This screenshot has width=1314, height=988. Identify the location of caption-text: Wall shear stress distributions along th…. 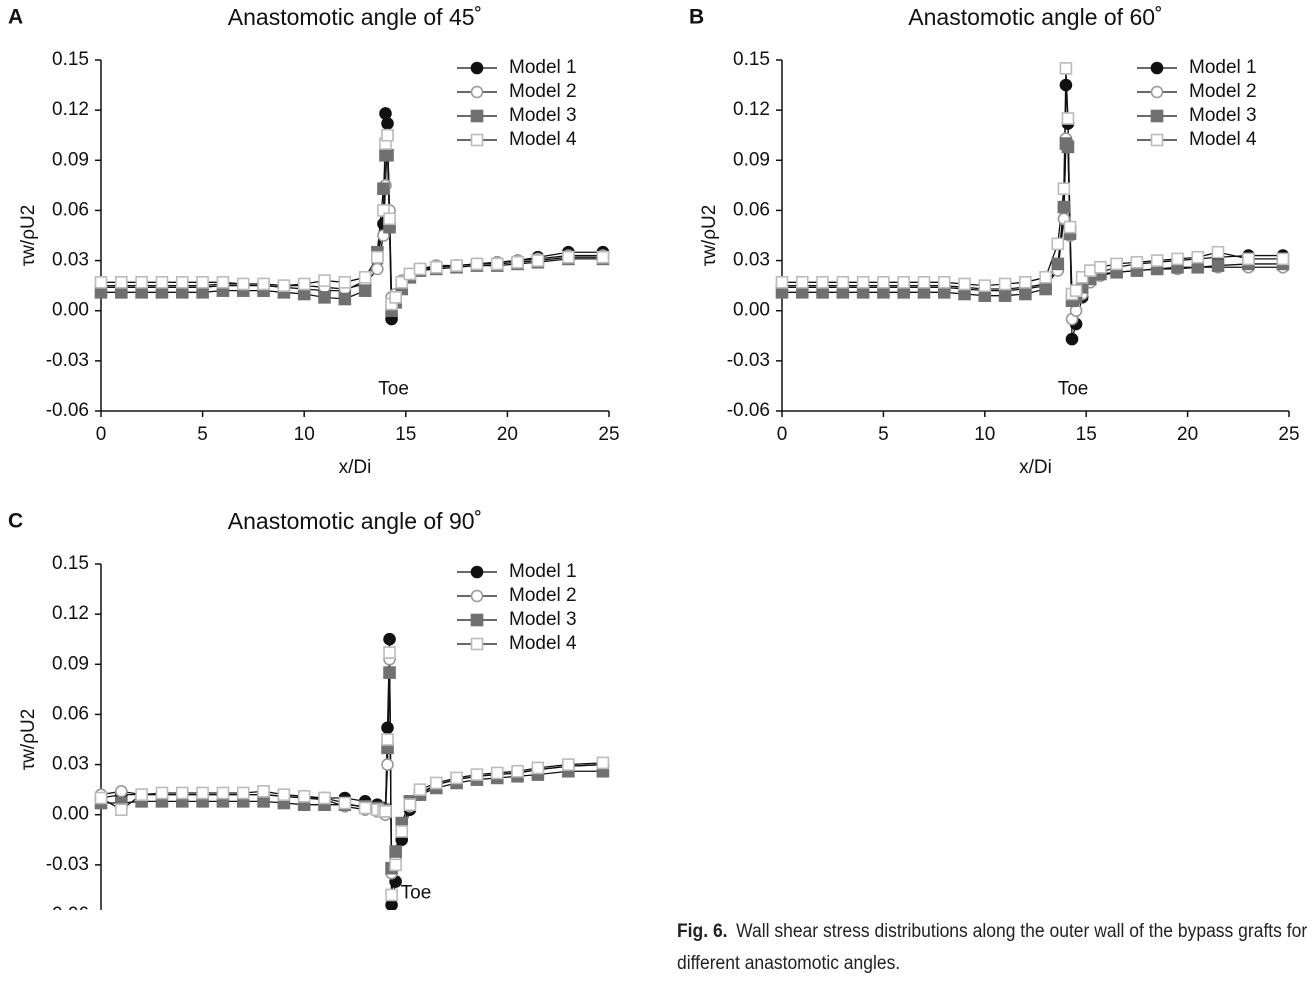
(992, 947).